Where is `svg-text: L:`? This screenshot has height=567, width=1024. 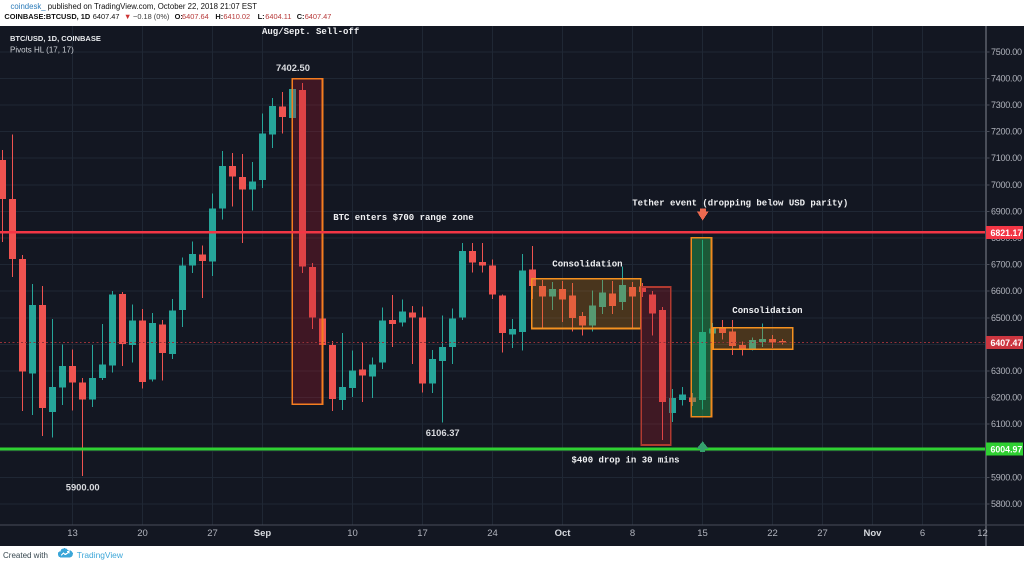 svg-text: L: is located at coordinates (261, 16).